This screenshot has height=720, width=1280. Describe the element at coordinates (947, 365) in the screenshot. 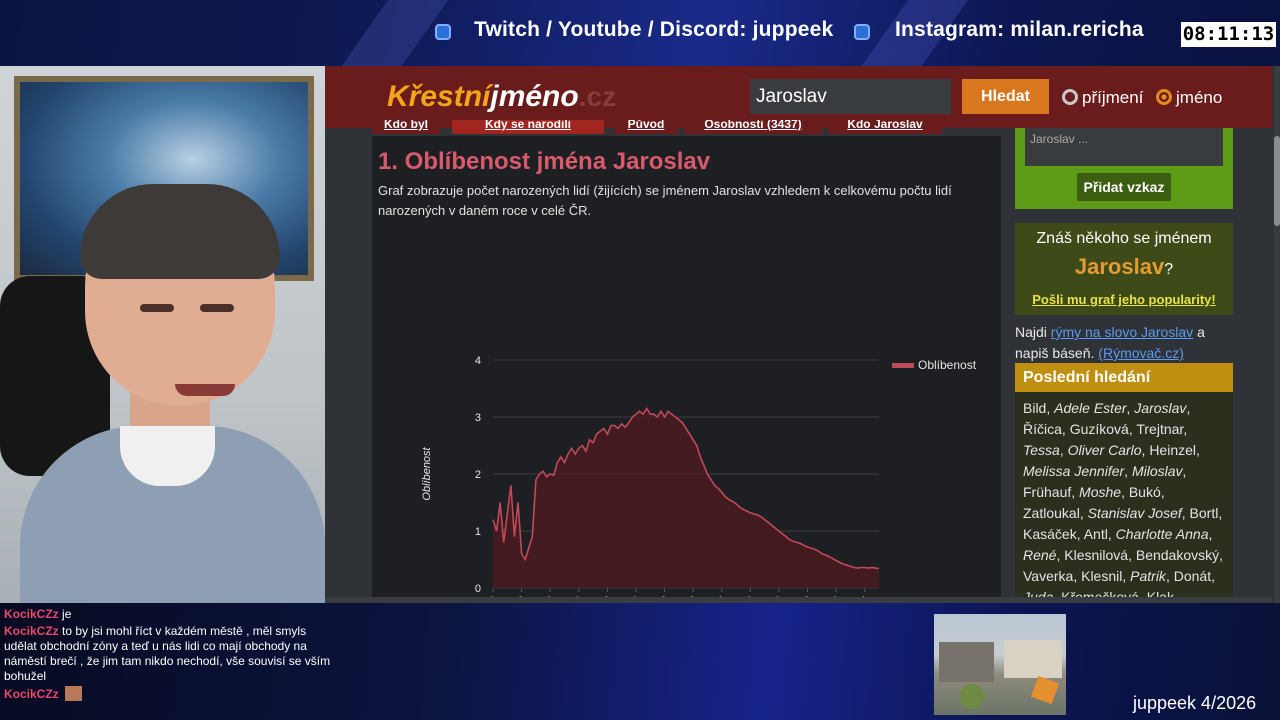

I see `legend-label: Oblíbenost` at that location.